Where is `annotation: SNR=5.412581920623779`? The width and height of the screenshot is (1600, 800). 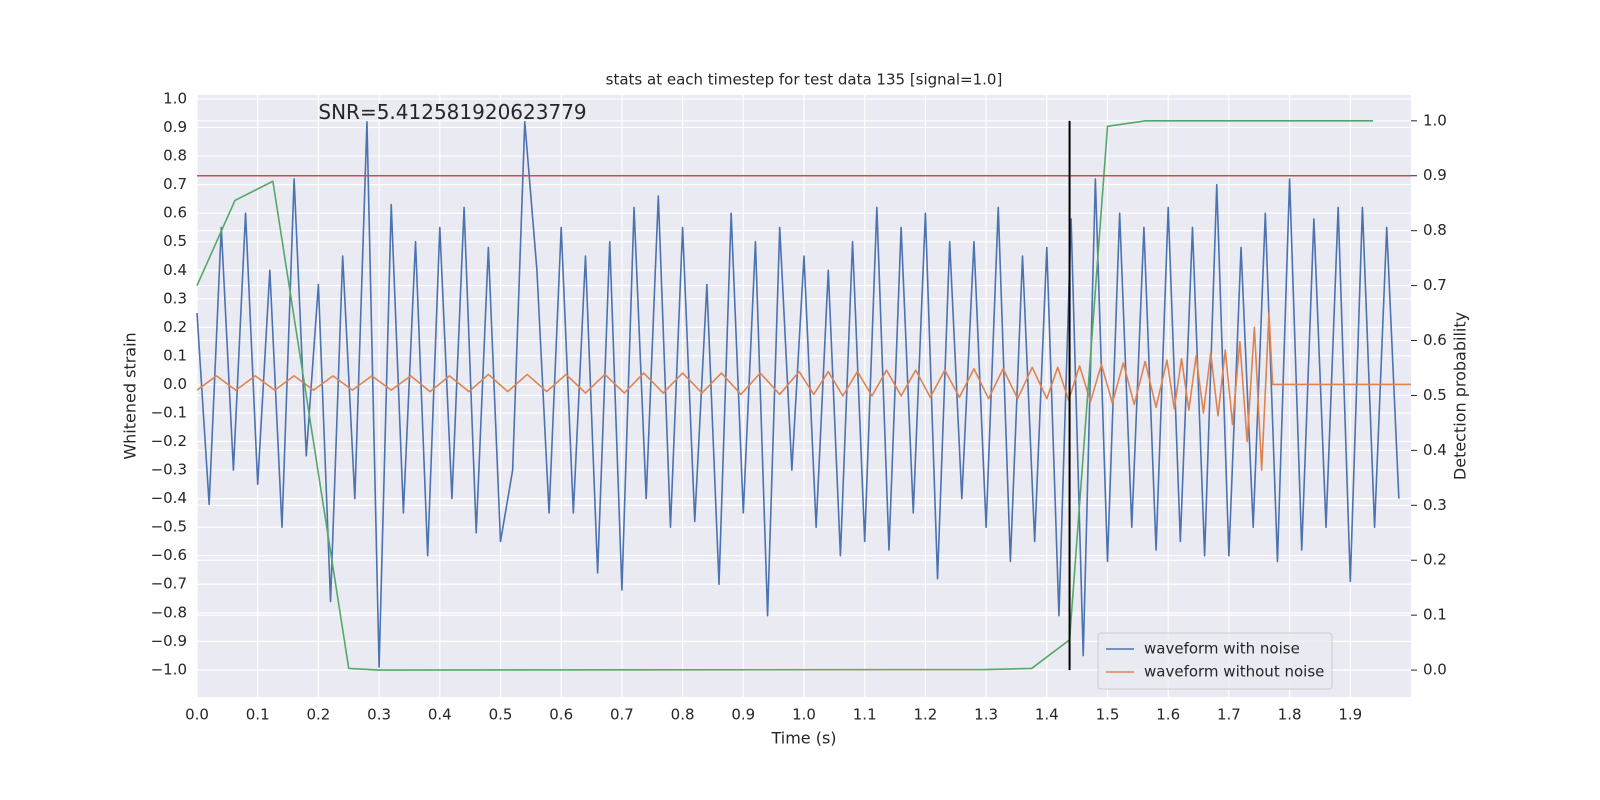
annotation: SNR=5.412581920623779 is located at coordinates (452, 112).